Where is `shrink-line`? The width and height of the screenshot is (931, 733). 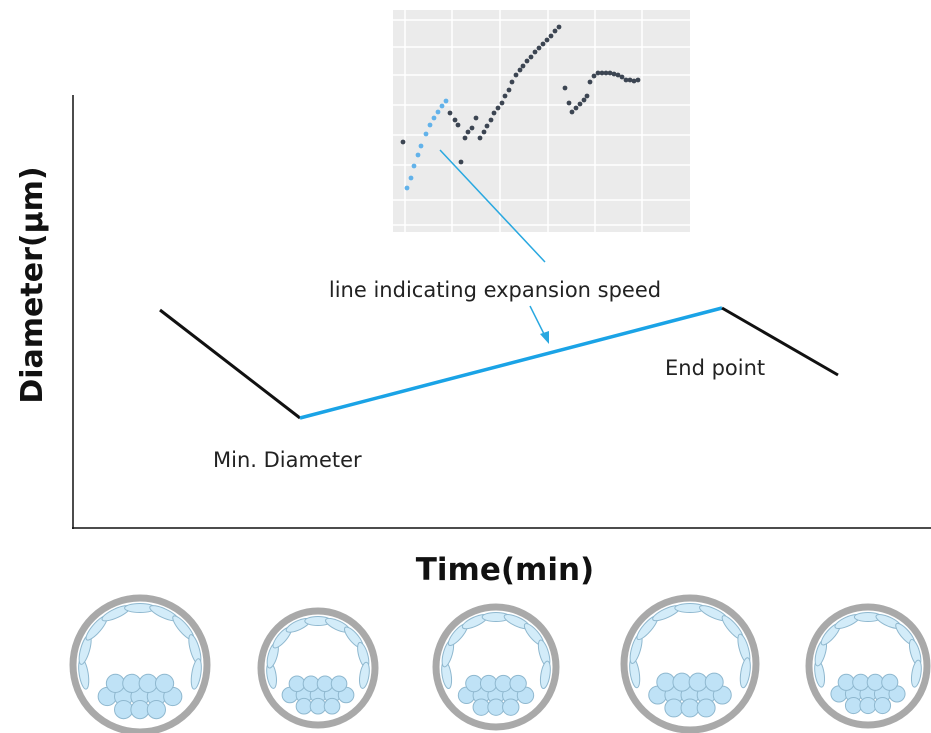 shrink-line is located at coordinates (230, 364).